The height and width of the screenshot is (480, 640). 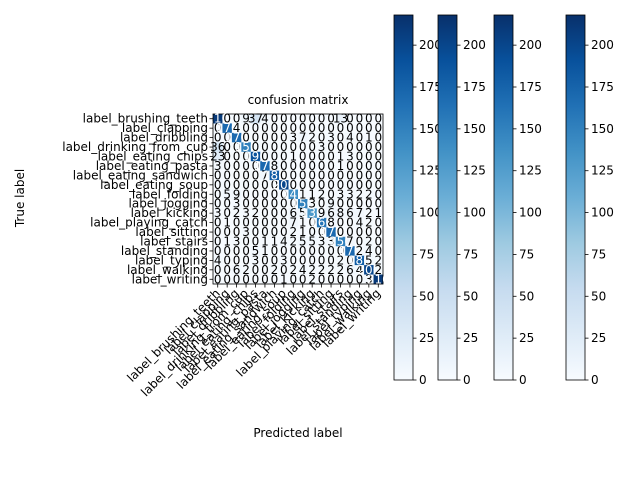 What do you see at coordinates (349, 251) in the screenshot?
I see `cell-value-label: 170` at bounding box center [349, 251].